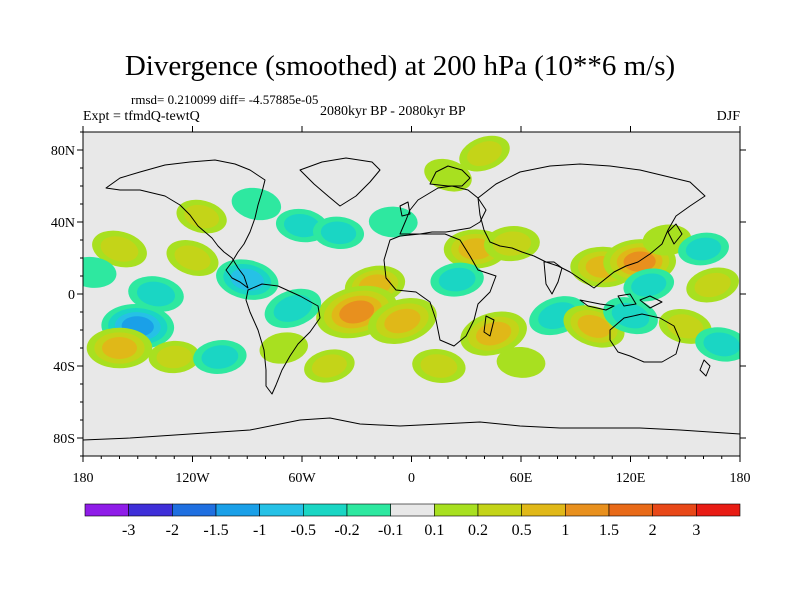  Describe the element at coordinates (609, 530) in the screenshot. I see `colorbar-label: 1.5` at that location.